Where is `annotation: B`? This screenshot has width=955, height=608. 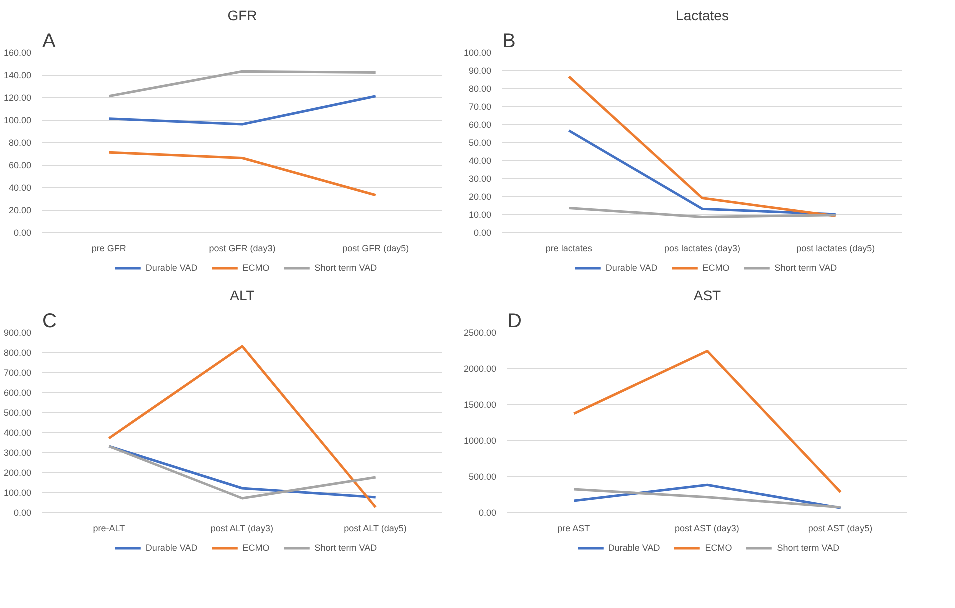
annotation: B is located at coordinates (509, 41).